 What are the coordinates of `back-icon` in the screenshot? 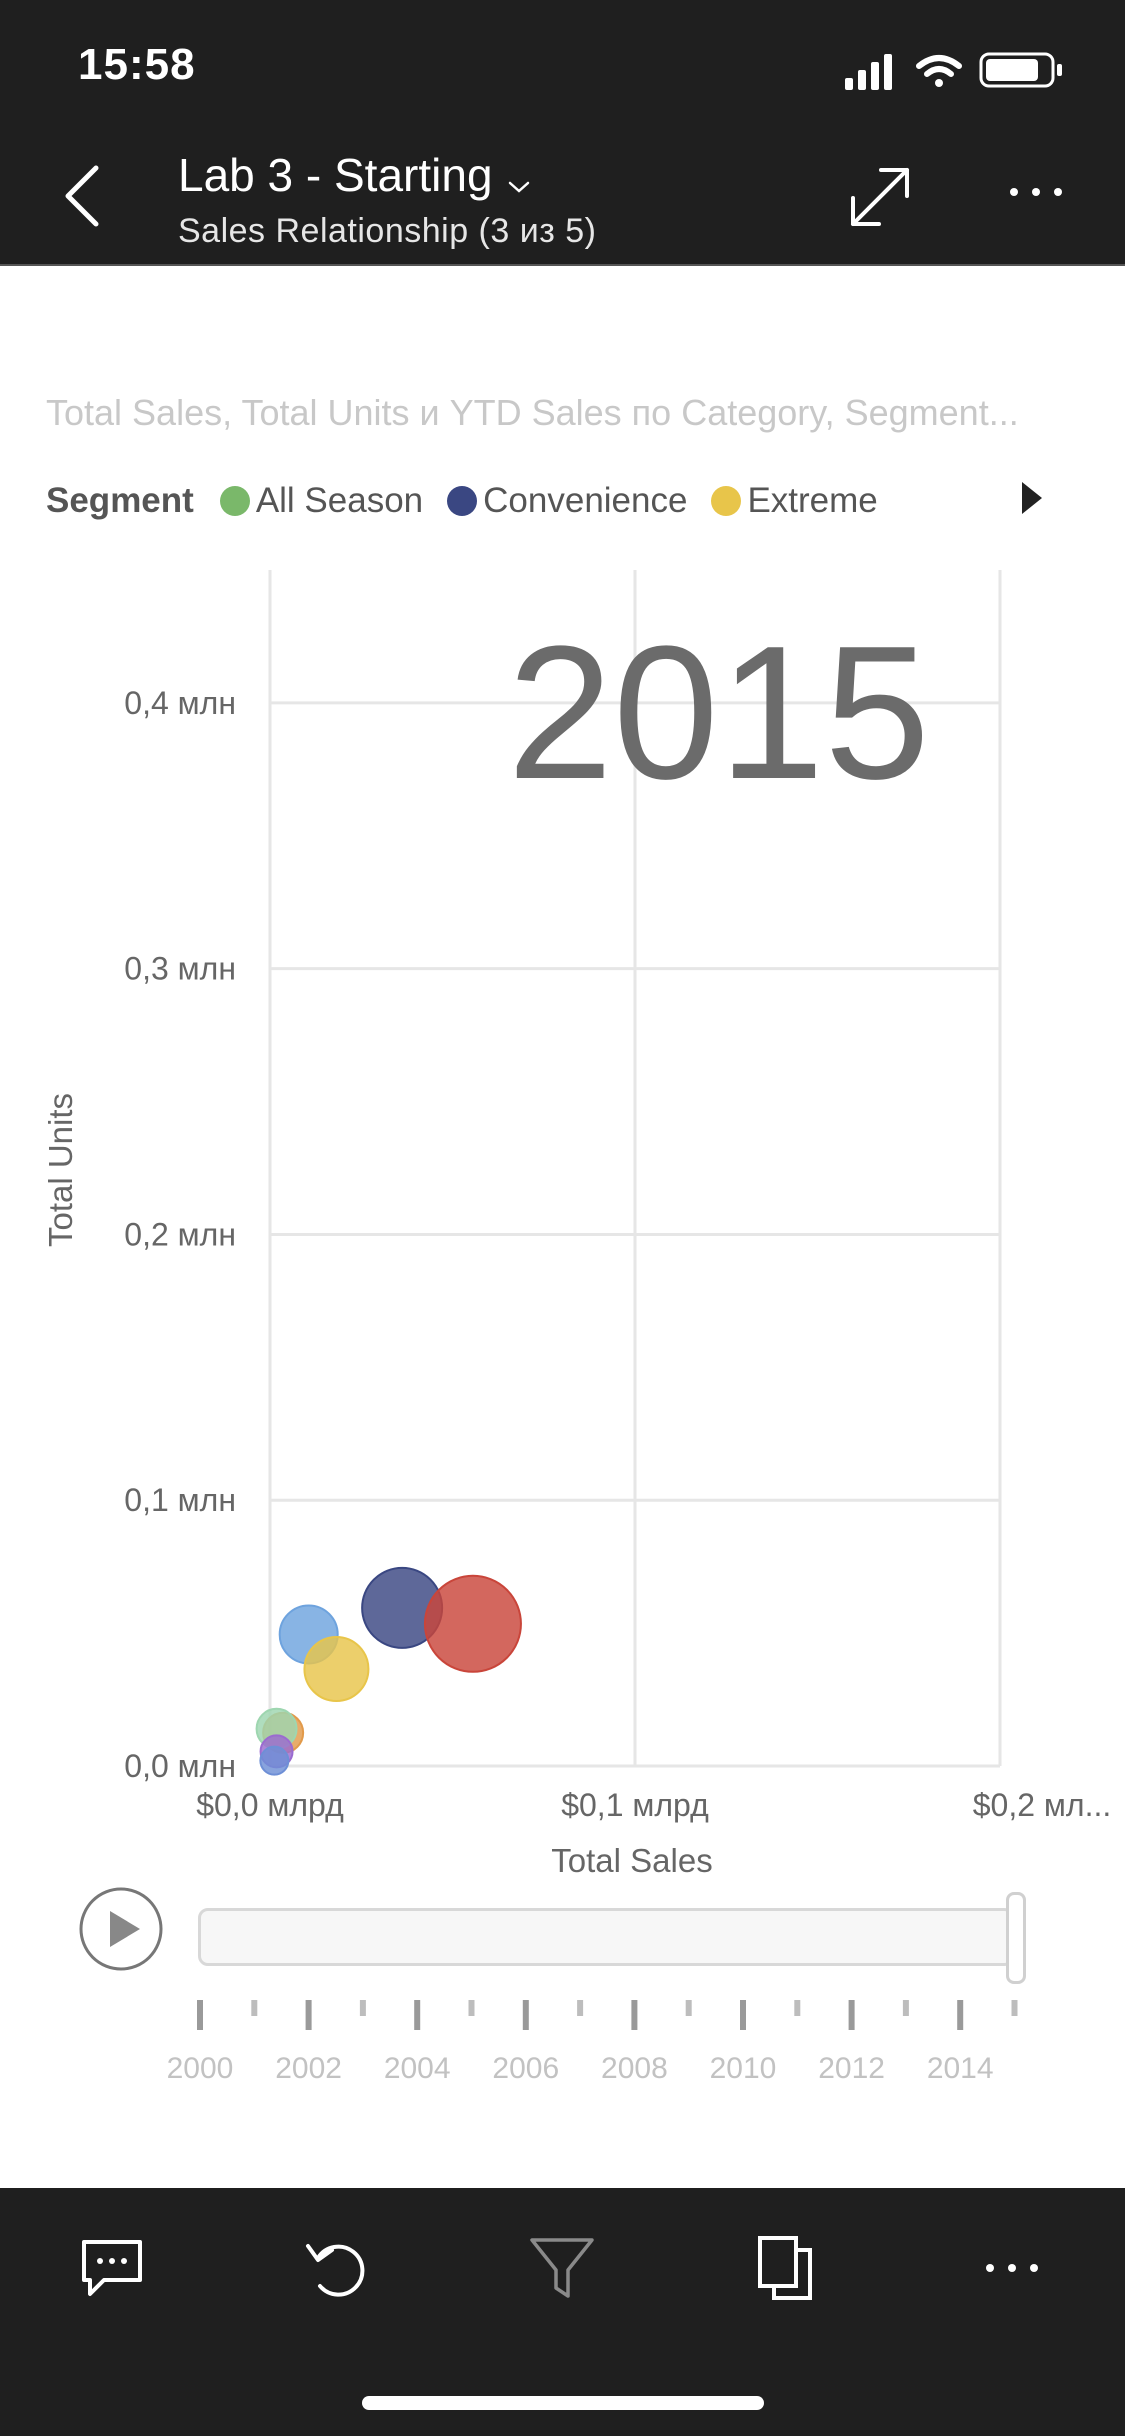 It's located at (86, 195).